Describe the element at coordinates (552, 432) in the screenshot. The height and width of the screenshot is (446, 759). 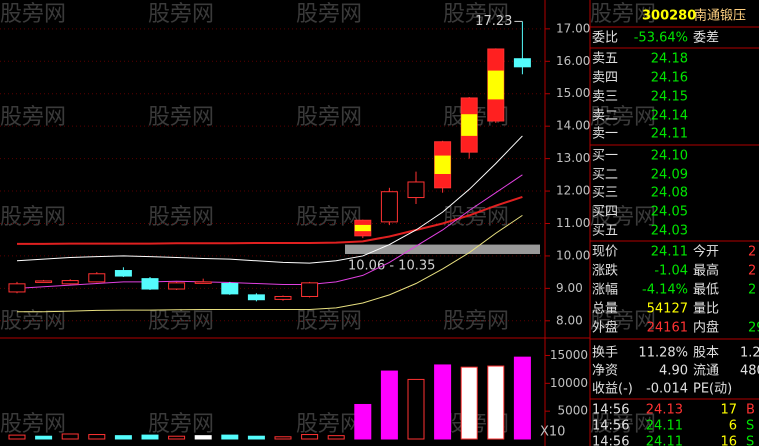
I see `volume-label: X10` at that location.